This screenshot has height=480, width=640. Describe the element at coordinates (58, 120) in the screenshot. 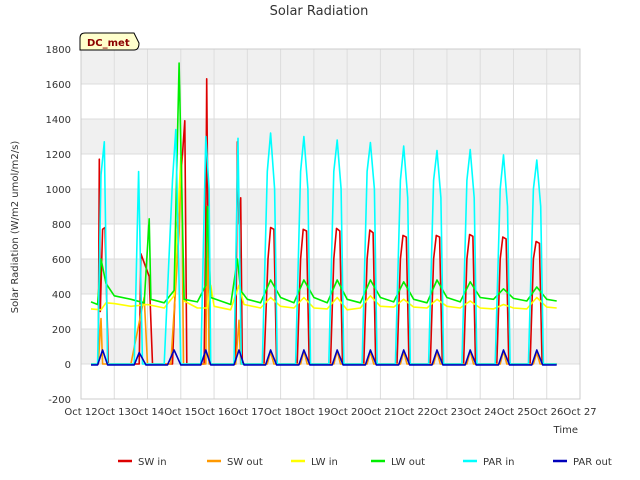

I see `y-tick-label: 1400` at that location.